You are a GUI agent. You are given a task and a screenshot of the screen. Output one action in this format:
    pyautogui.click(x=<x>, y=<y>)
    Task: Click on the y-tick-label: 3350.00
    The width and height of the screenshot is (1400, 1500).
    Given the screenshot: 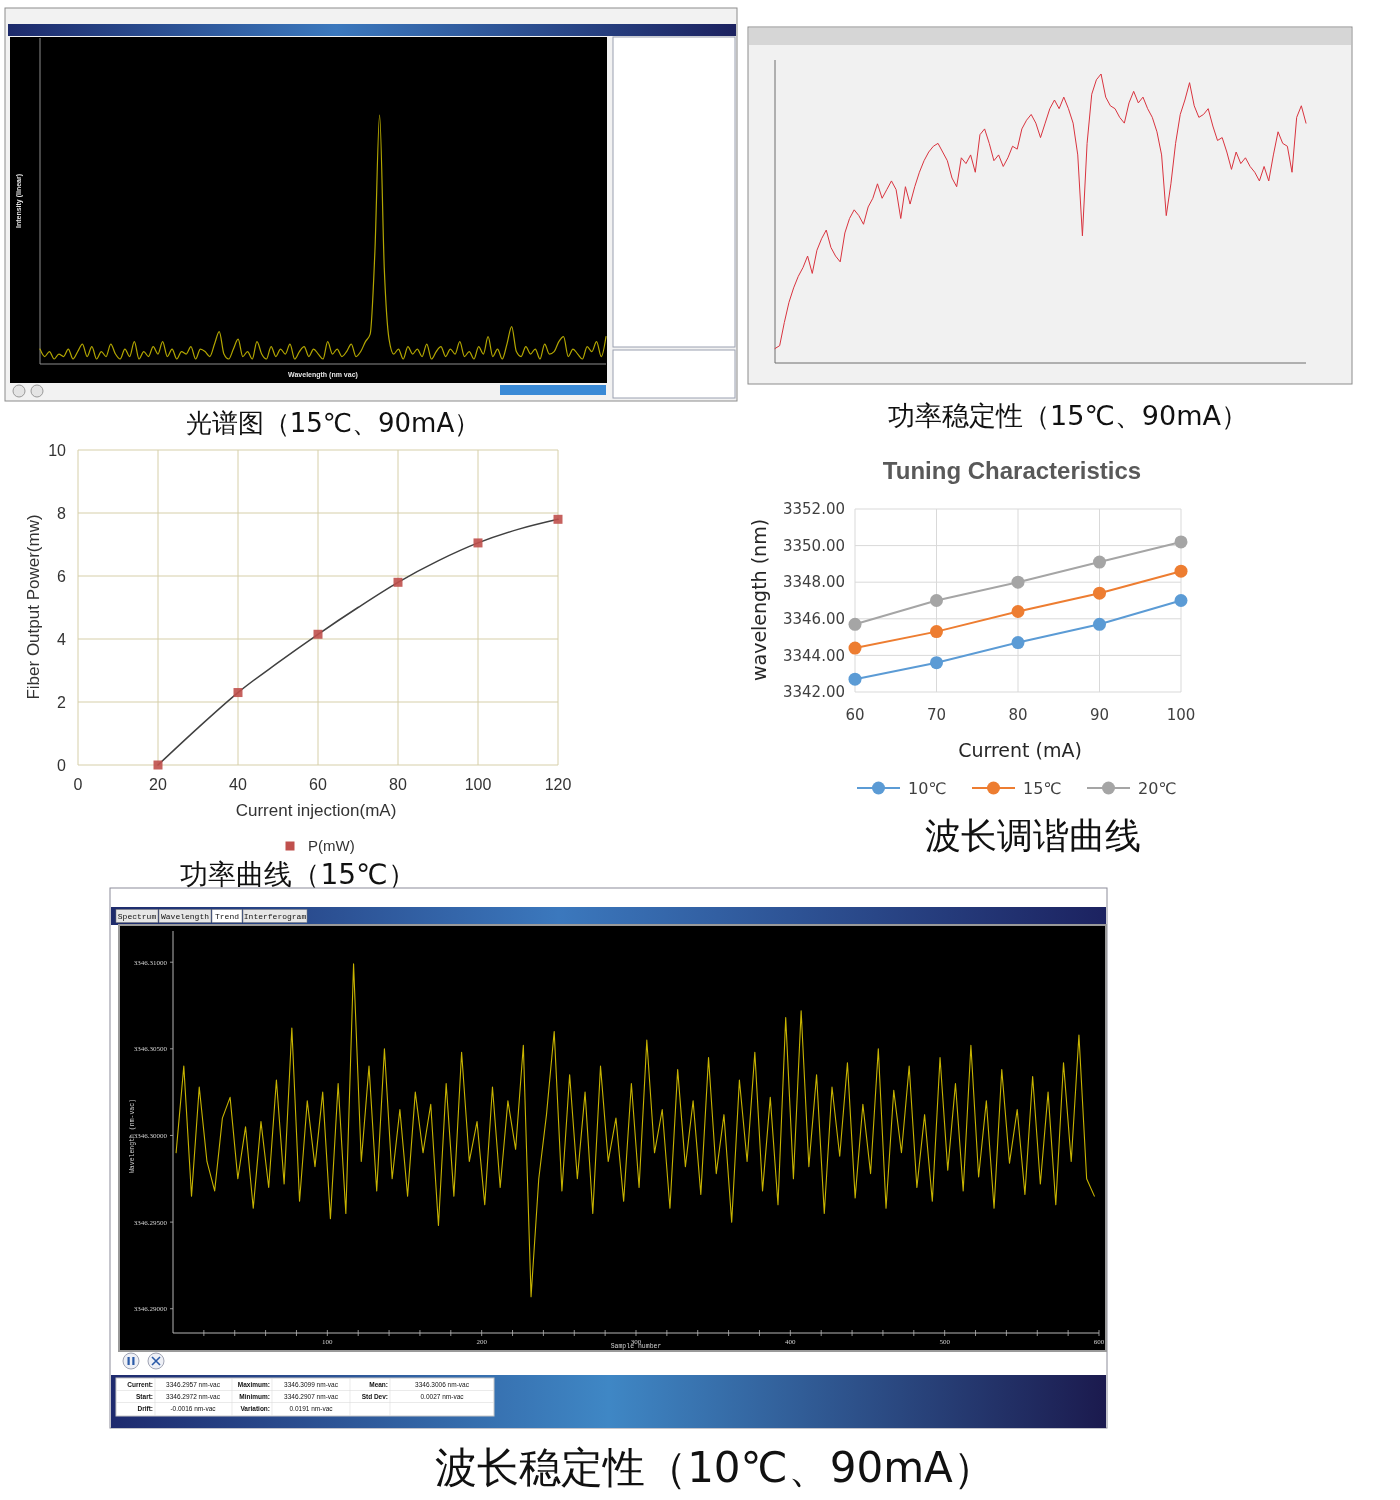 What is the action you would take?
    pyautogui.click(x=813, y=545)
    